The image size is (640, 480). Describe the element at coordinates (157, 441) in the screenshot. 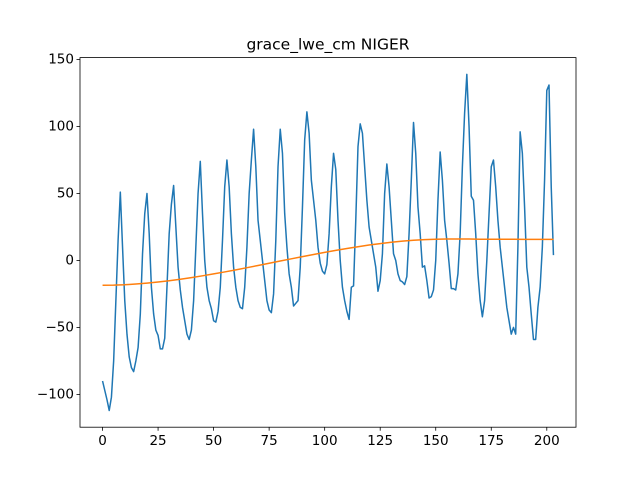

I see `x-tick-label: 25` at that location.